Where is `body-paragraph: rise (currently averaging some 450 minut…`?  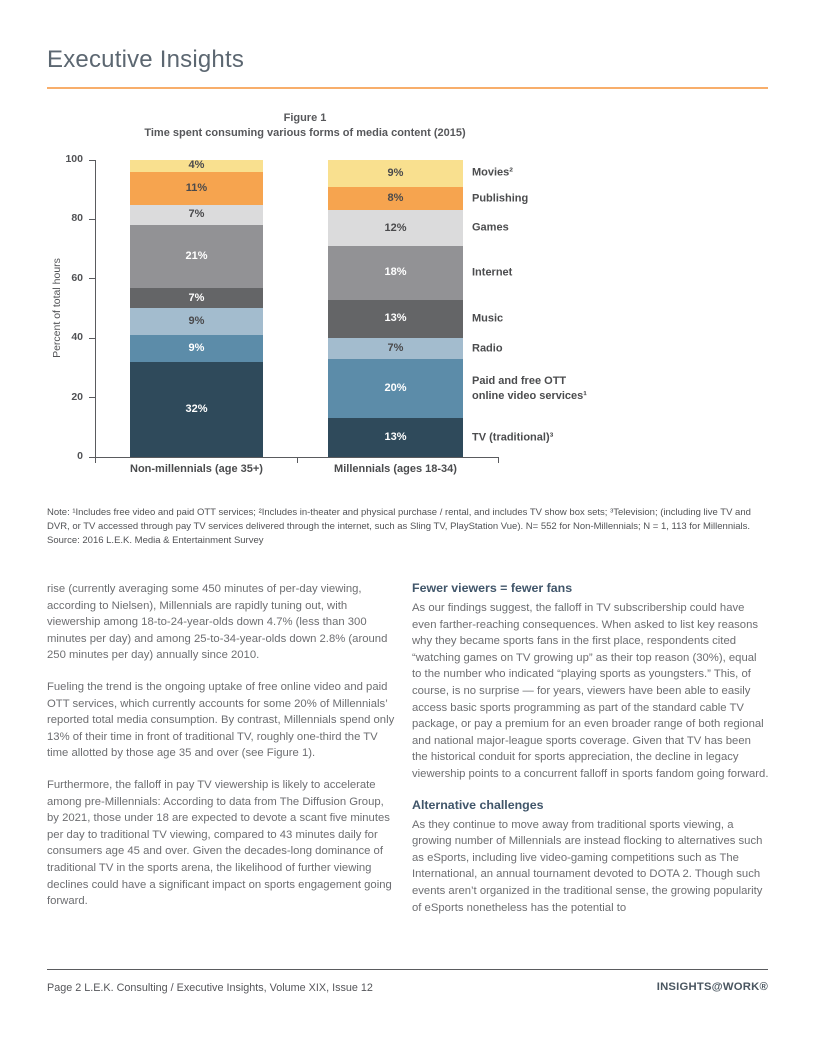 body-paragraph: rise (currently averaging some 450 minut… is located at coordinates (217, 622).